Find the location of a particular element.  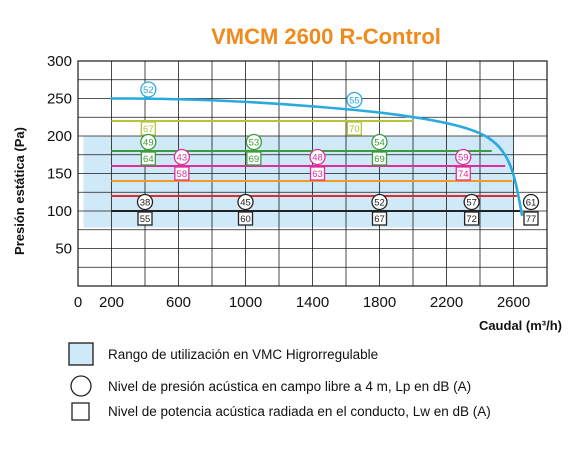

marker-circle-label: 57 is located at coordinates (471, 203).